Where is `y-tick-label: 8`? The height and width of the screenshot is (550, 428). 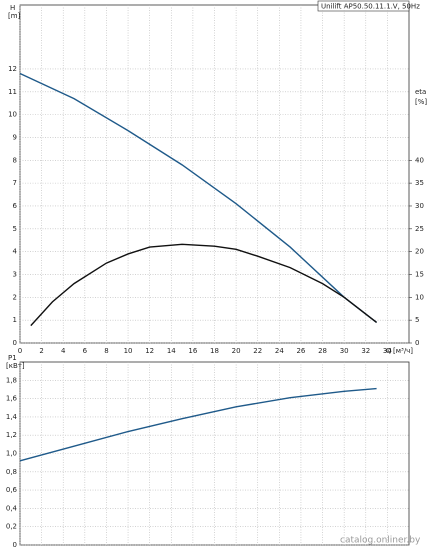
y-tick-label: 8 is located at coordinates (15, 160).